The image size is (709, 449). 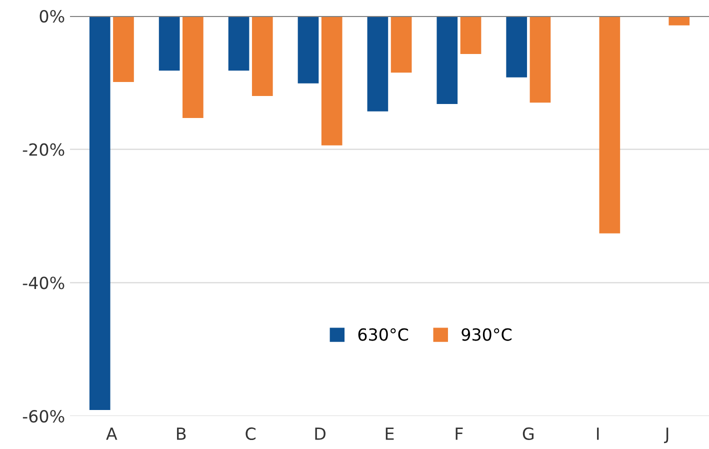 I want to click on x-tick-label: C, so click(x=251, y=433).